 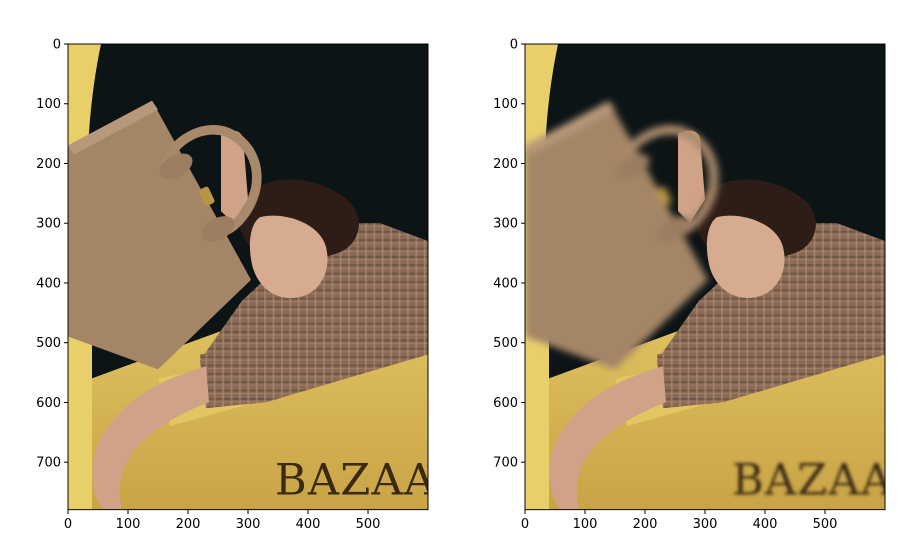 I want to click on left-y-tick-label: 300, so click(x=48, y=224).